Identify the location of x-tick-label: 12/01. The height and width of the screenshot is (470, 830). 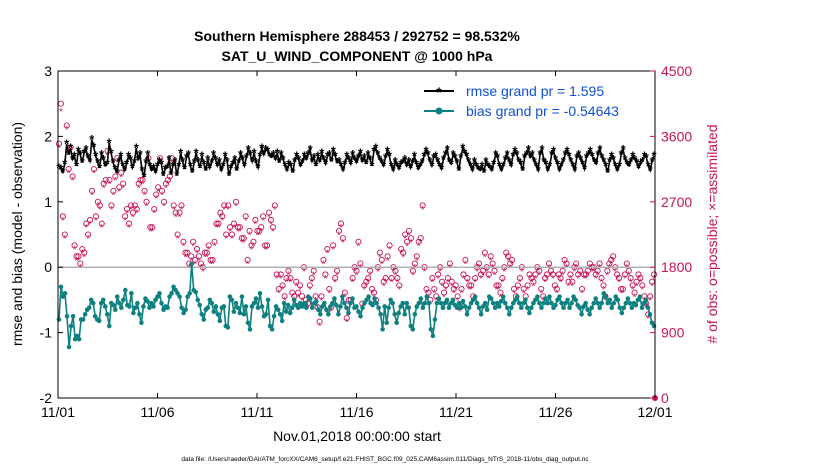
(654, 412).